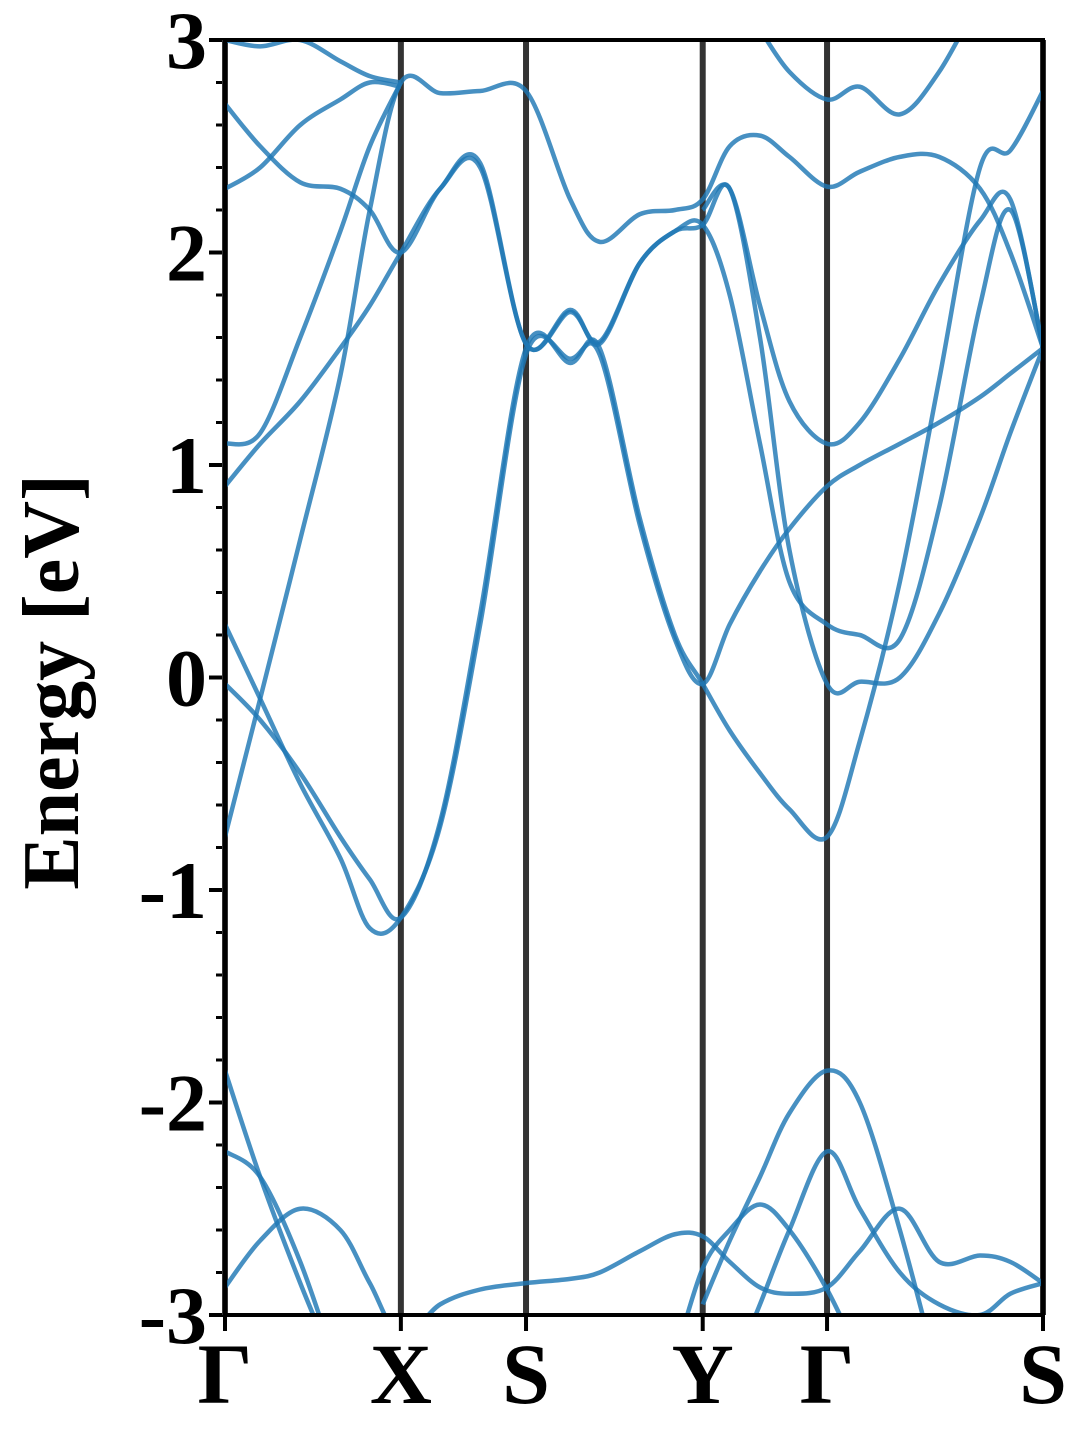 This screenshot has width=1080, height=1445. I want to click on y-tick-label: 1, so click(186, 465).